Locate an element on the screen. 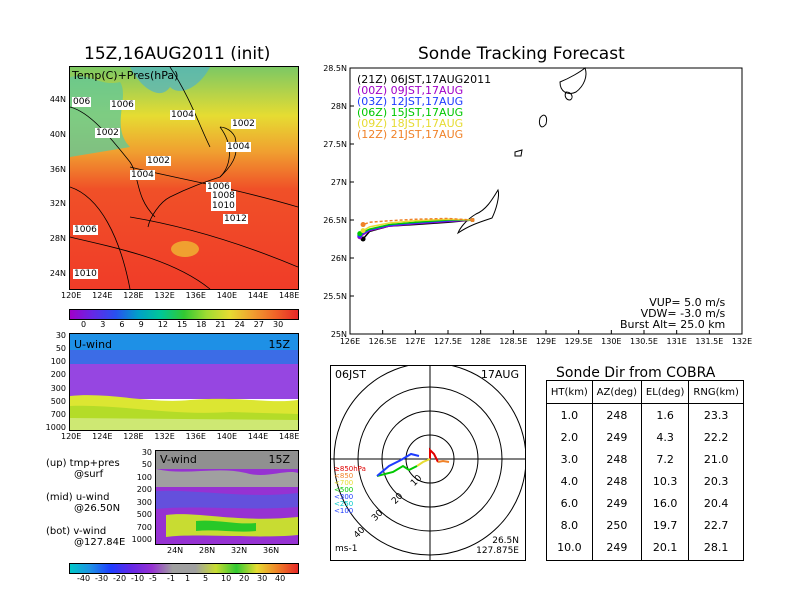  landing-point is located at coordinates (363, 231).